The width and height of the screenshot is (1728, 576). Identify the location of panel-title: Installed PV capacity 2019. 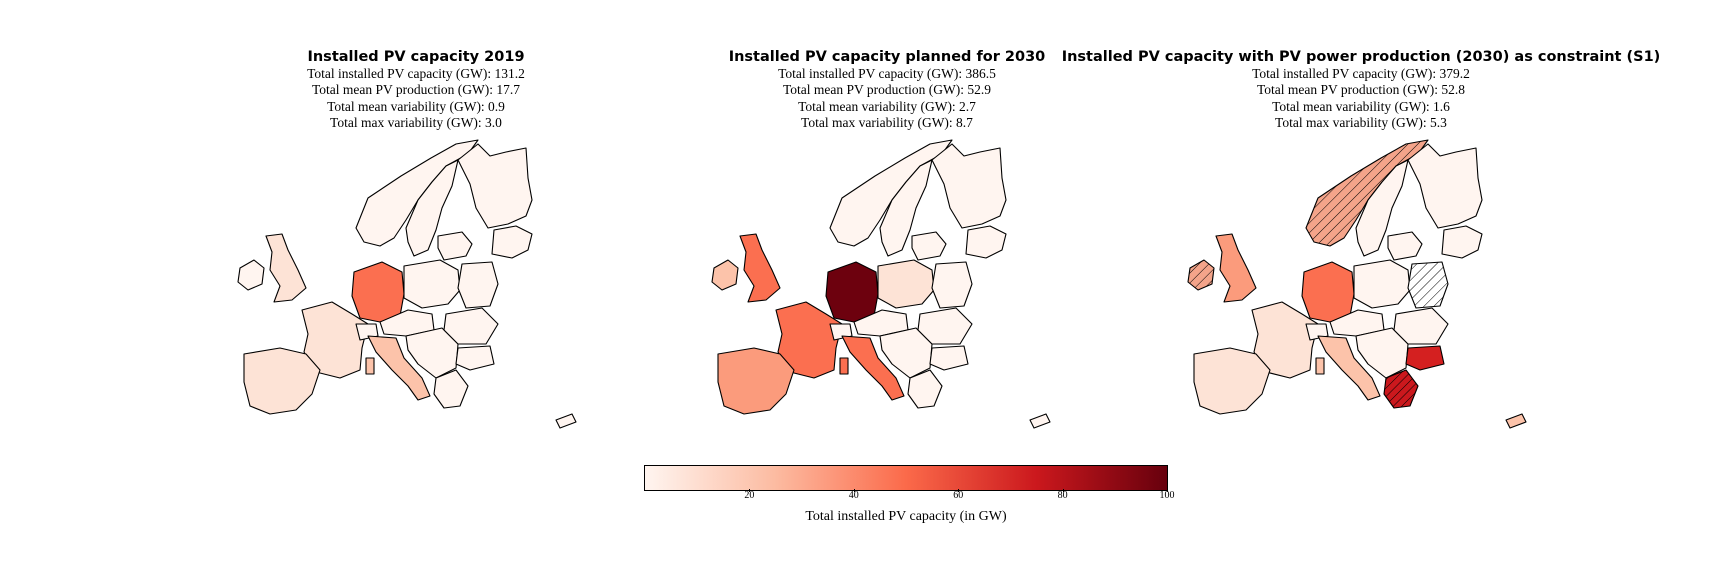
(416, 57).